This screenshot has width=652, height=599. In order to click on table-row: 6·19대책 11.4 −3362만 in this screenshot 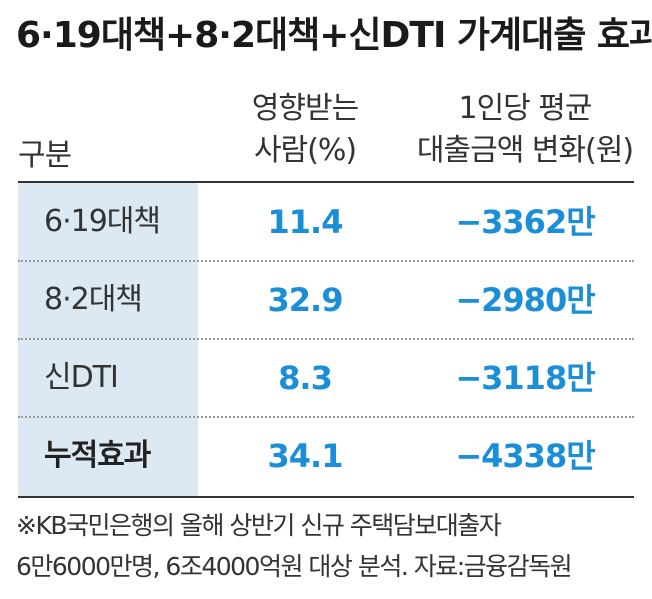, I will do `click(326, 222)`.